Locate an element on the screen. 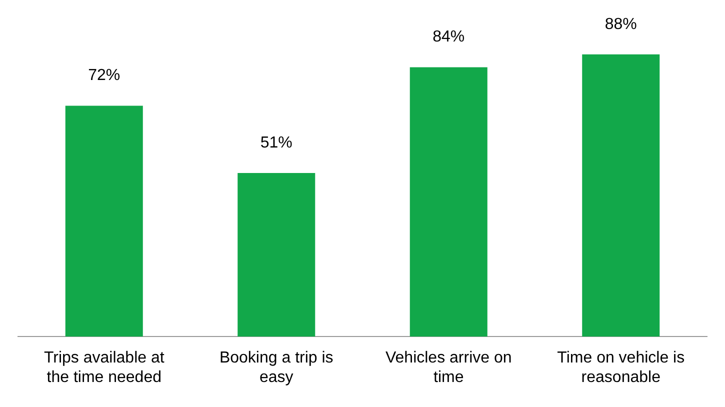  data-label: 72% is located at coordinates (104, 75).